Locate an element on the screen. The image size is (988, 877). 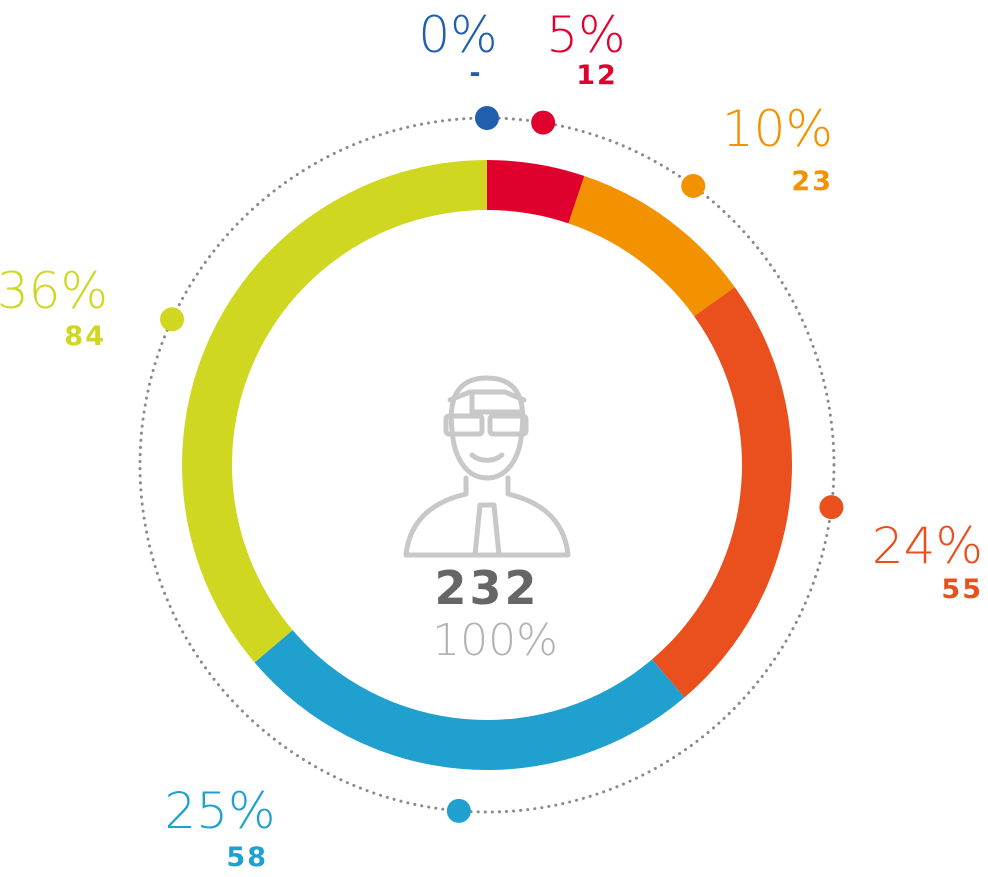
percentage-label: 5% is located at coordinates (585, 35).